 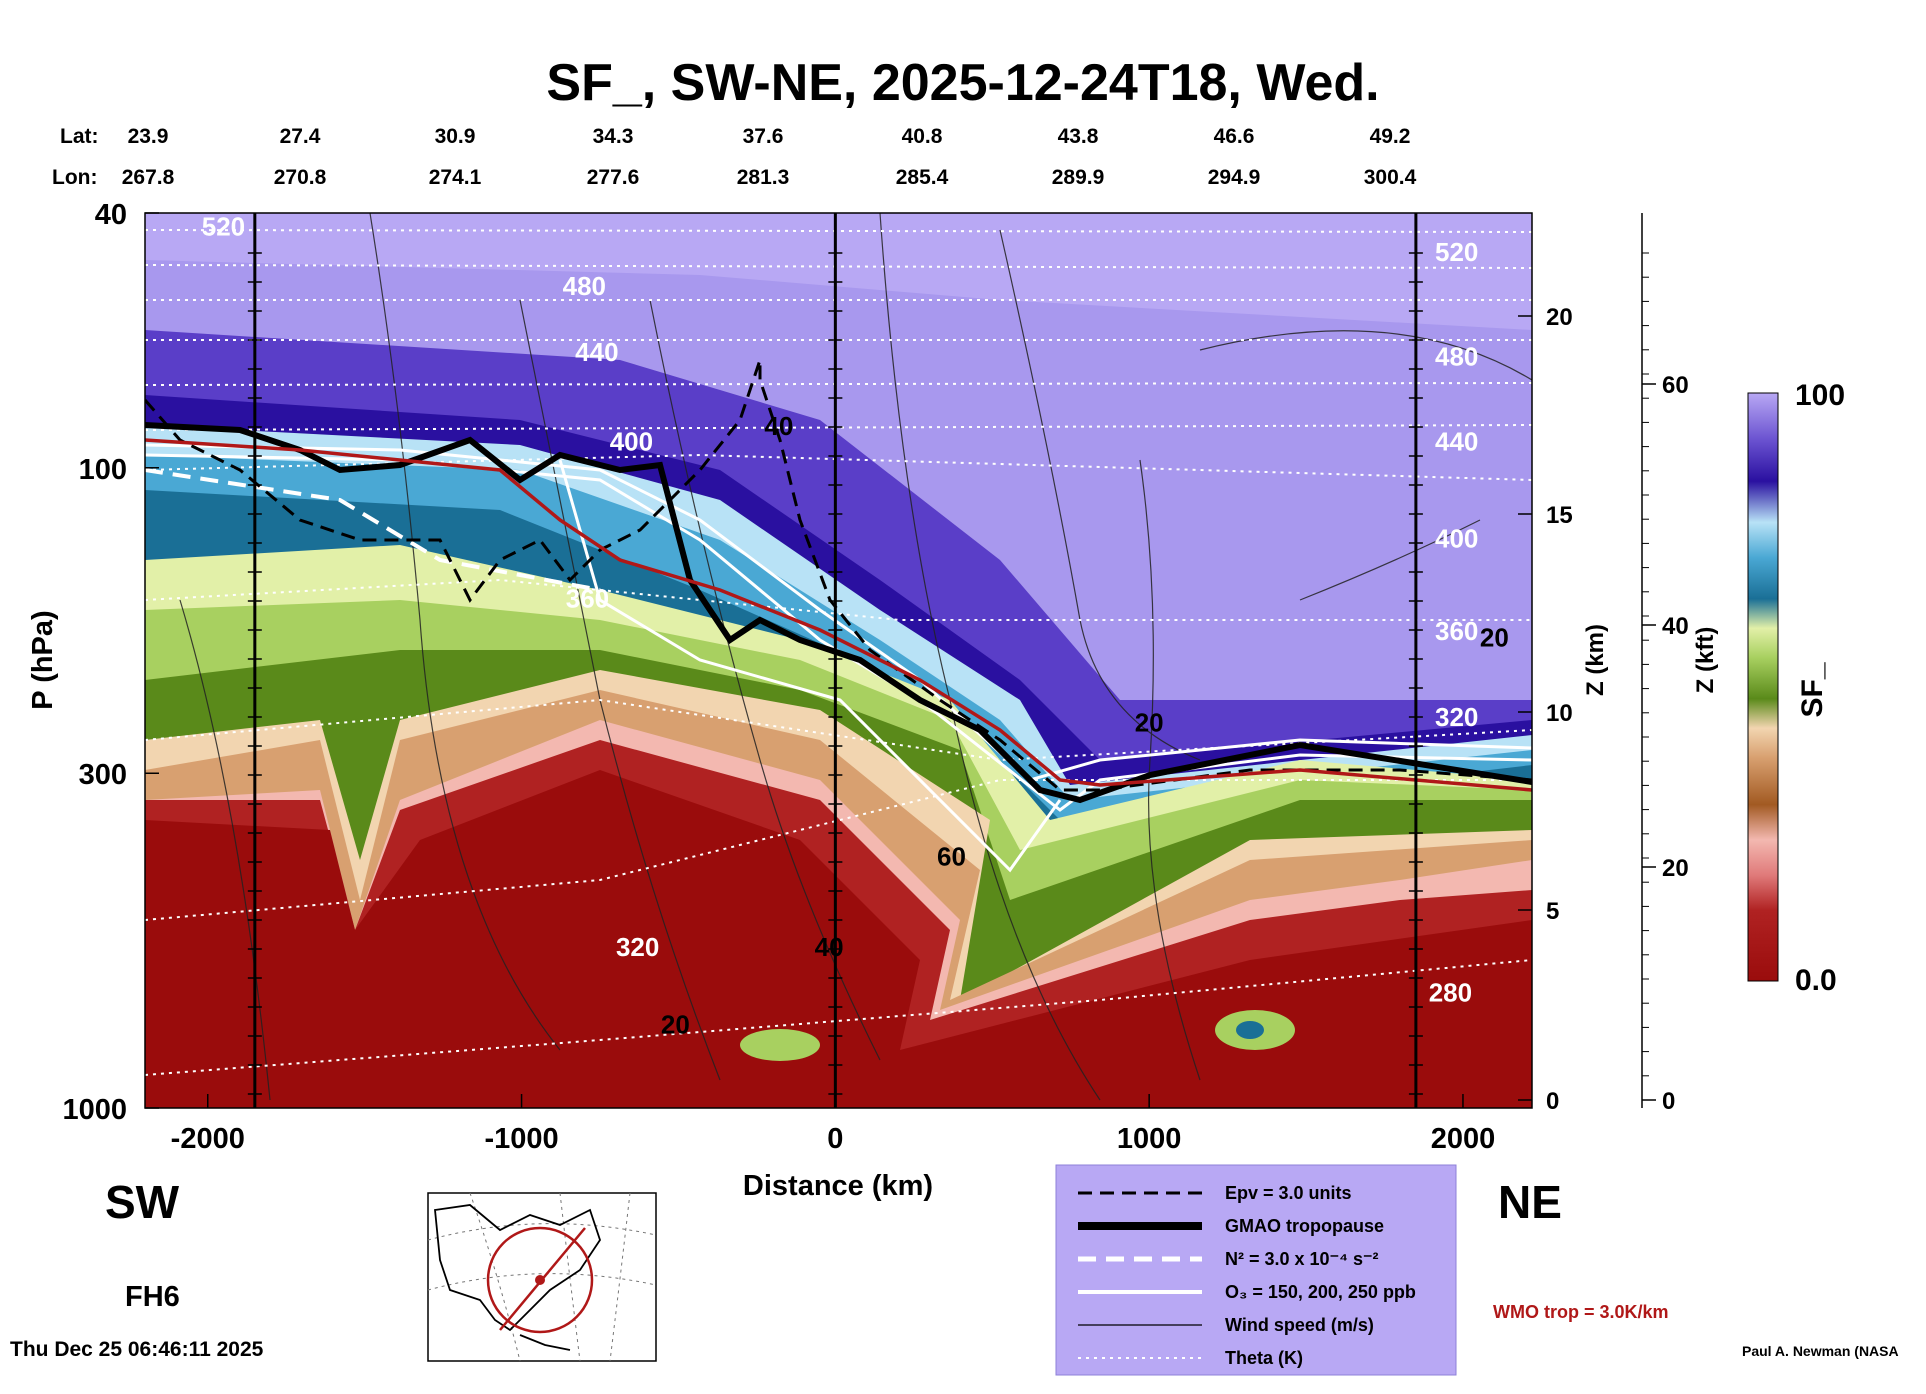 I want to click on lon-value: 289.9, so click(x=1078, y=177).